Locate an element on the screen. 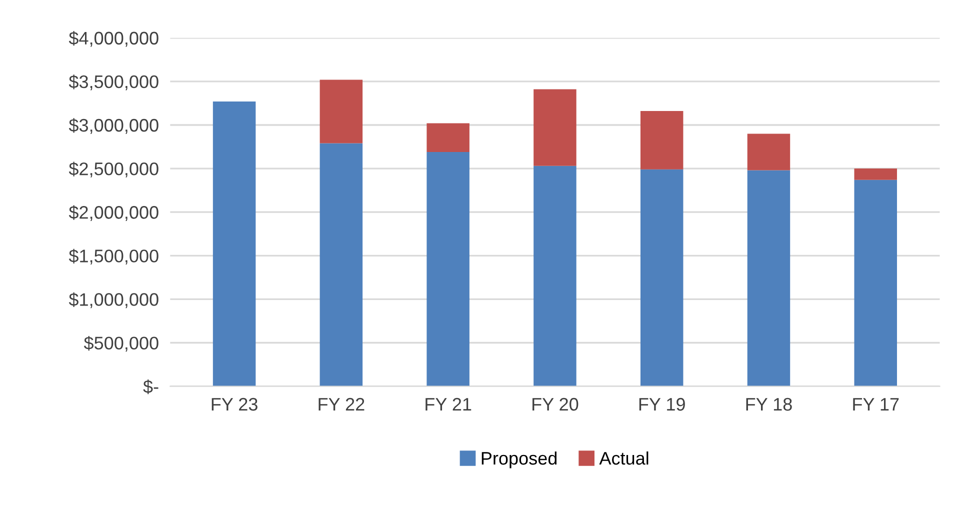 The width and height of the screenshot is (956, 505). y-tick-label: $500,000 is located at coordinates (121, 344).